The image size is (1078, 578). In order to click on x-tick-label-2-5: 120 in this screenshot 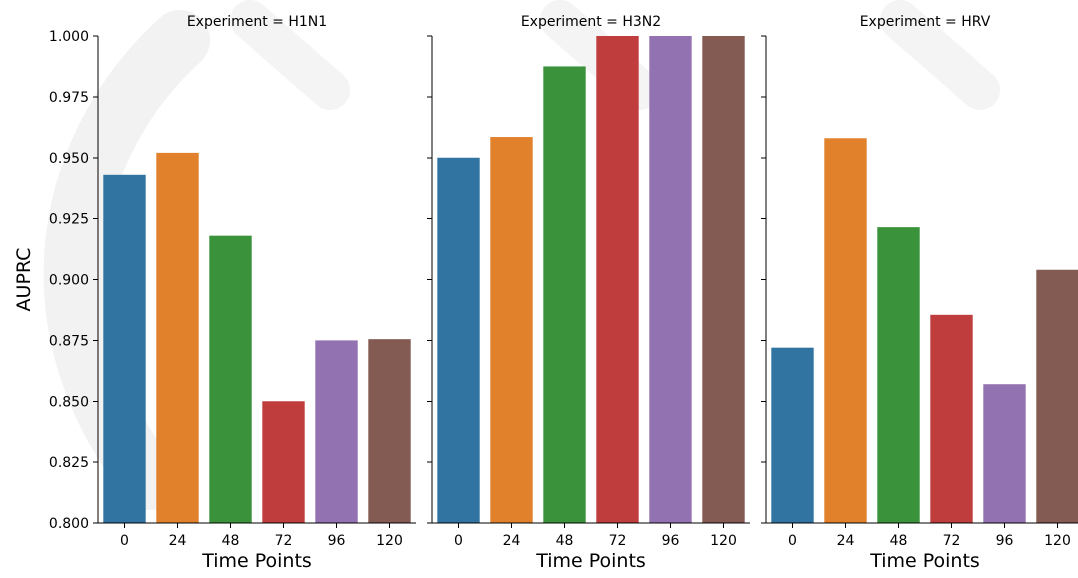, I will do `click(1057, 541)`.